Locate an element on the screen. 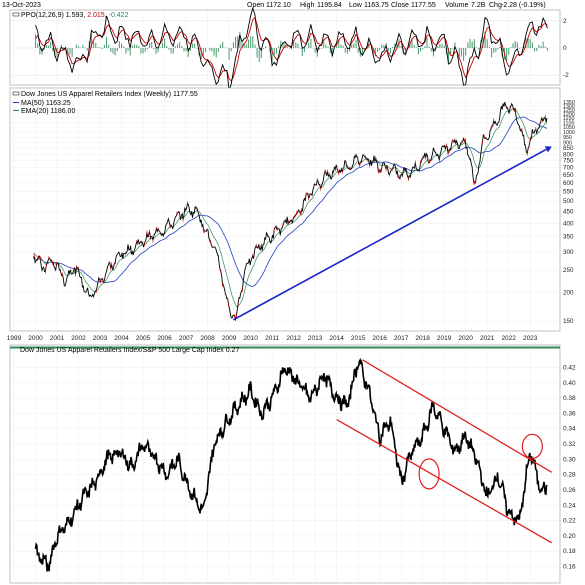  low-value: 1163.75 is located at coordinates (376, 5).